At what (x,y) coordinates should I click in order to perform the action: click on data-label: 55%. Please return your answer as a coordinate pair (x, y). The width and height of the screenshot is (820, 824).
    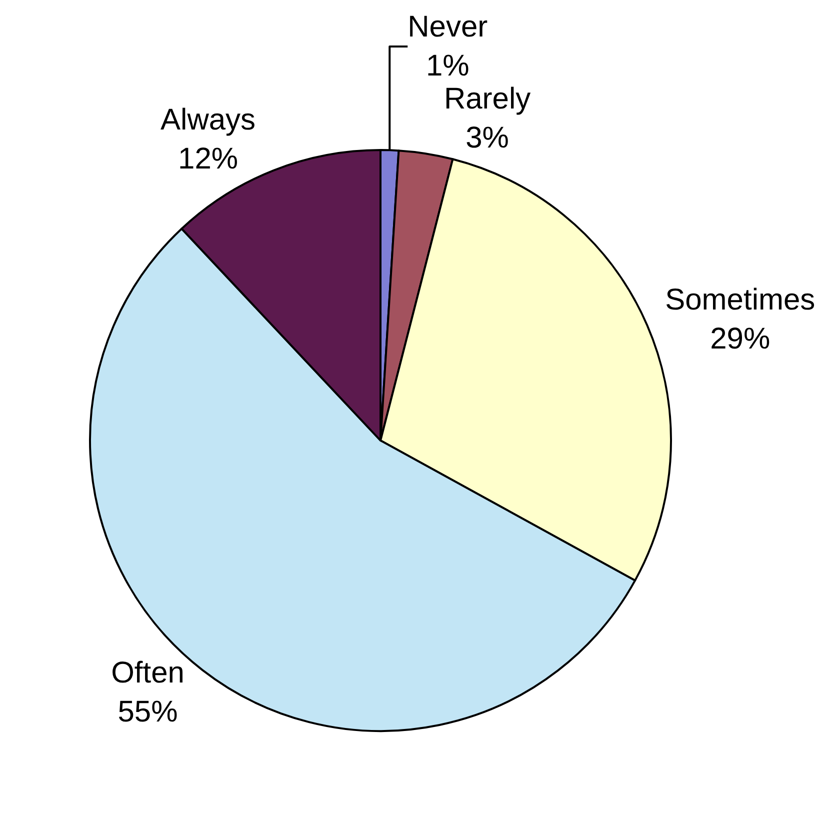
    Looking at the image, I should click on (148, 712).